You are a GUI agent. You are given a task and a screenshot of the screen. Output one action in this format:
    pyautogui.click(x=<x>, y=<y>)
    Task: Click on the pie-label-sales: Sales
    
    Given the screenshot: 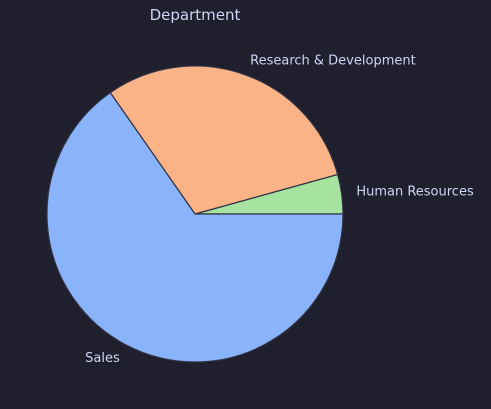 What is the action you would take?
    pyautogui.click(x=102, y=358)
    